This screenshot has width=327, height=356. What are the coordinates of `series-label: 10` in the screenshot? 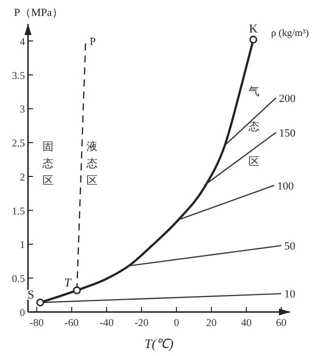 It's located at (290, 294).